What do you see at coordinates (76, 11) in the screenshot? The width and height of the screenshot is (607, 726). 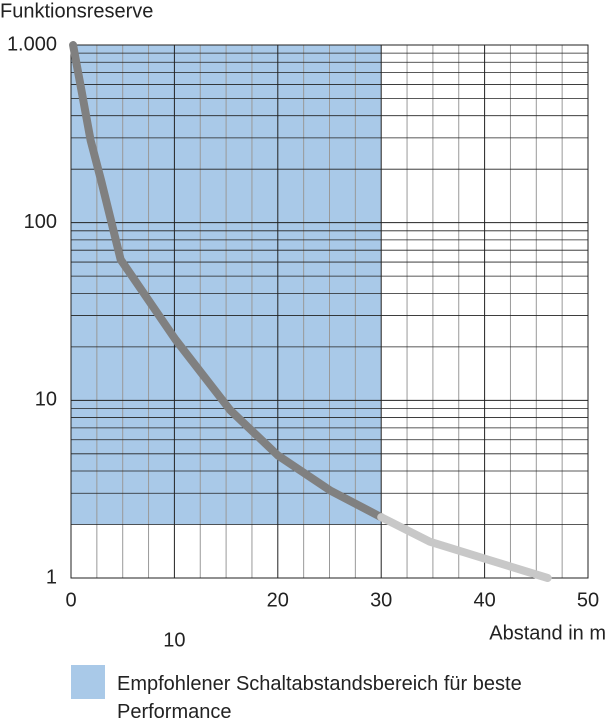 I see `y-axis-title: Funktionsreserve` at bounding box center [76, 11].